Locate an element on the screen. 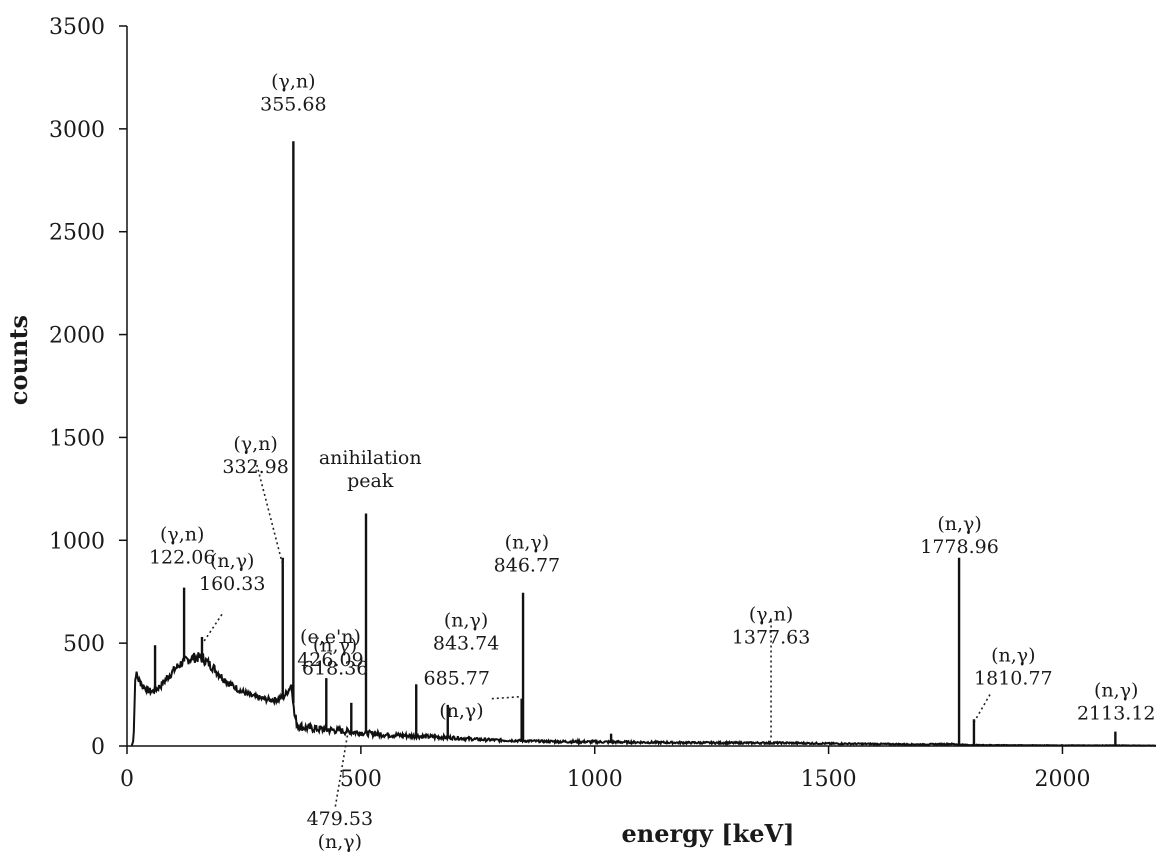 The height and width of the screenshot is (857, 1156). peak-annotation: 479.53 is located at coordinates (340, 819).